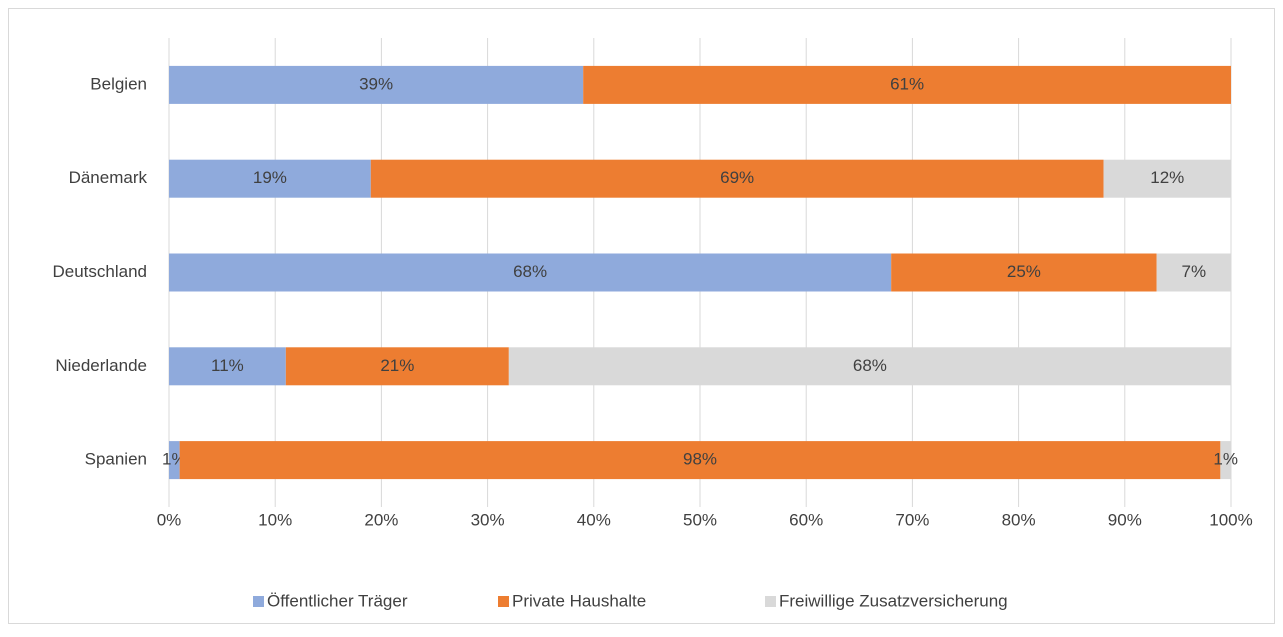  Describe the element at coordinates (118, 83) in the screenshot. I see `y-tick-label: Belgien` at that location.